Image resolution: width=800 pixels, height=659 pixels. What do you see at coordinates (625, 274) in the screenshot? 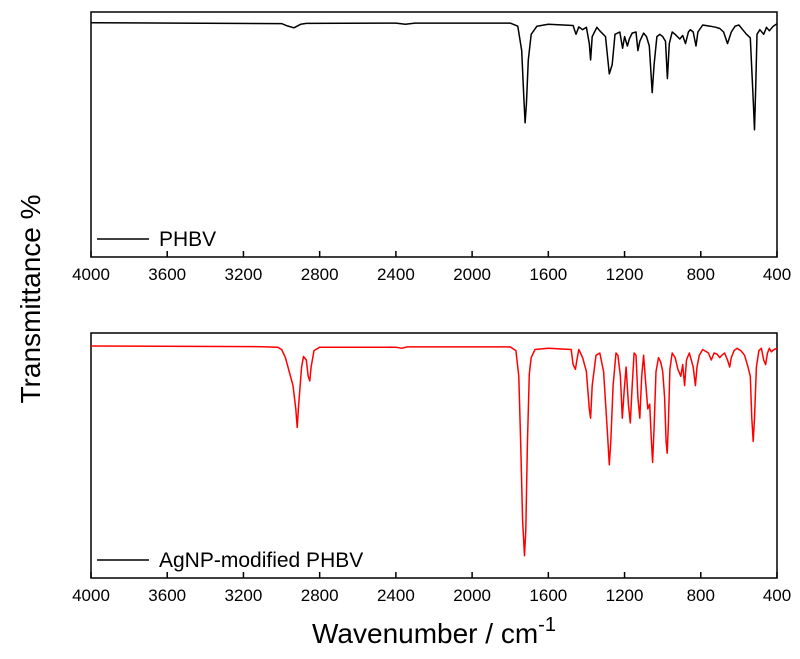
I see `top-x-tick-label: 1200` at bounding box center [625, 274].